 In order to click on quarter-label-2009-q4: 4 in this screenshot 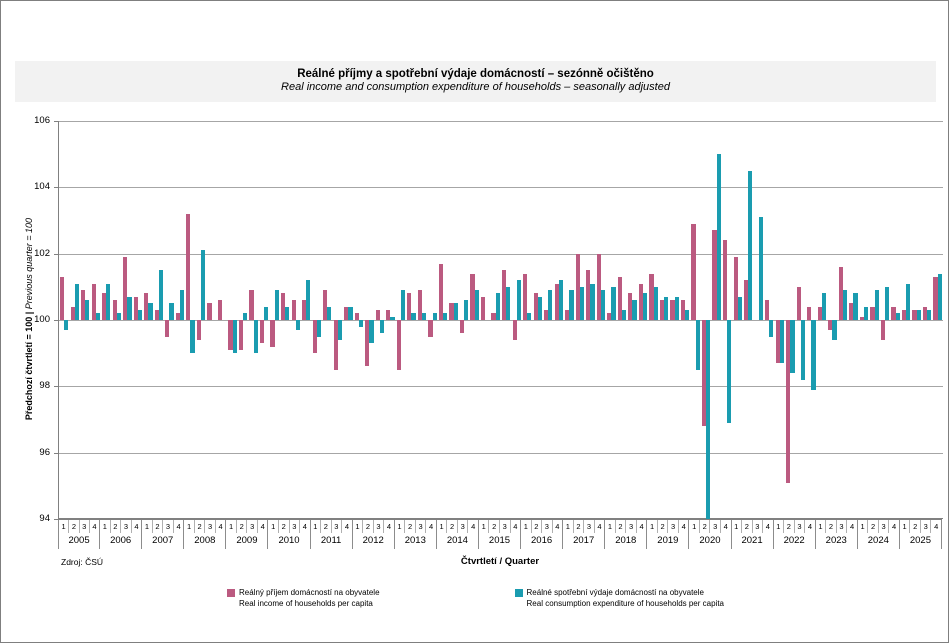, I will do `click(262, 526)`.